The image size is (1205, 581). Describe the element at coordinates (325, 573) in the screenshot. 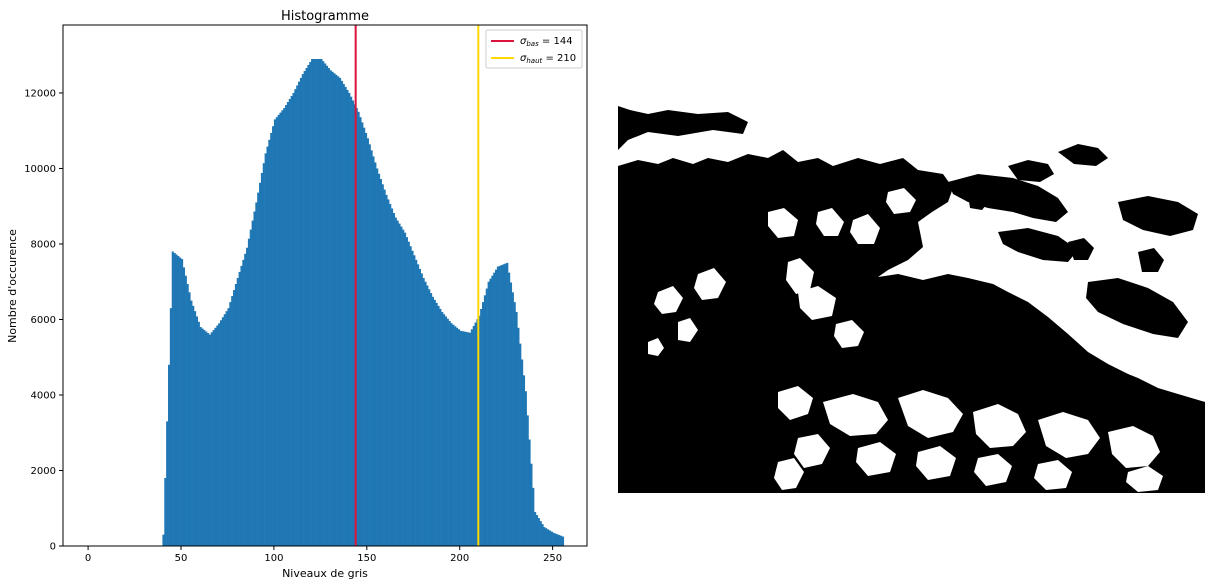

I see `x-axis-label: Niveaux de gris` at that location.